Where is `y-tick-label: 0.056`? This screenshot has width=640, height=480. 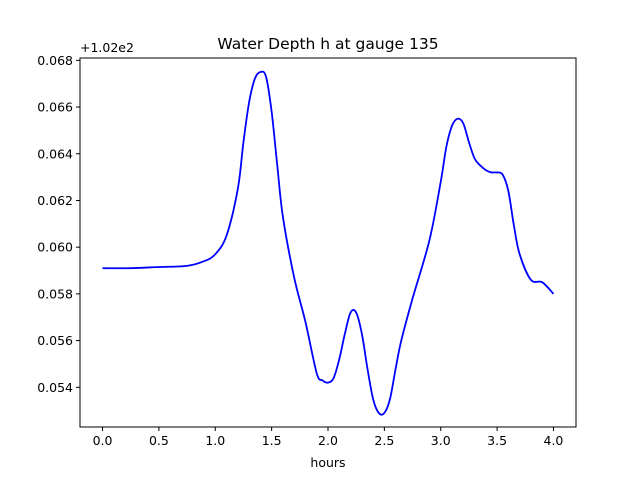 y-tick-label: 0.056 is located at coordinates (55, 340).